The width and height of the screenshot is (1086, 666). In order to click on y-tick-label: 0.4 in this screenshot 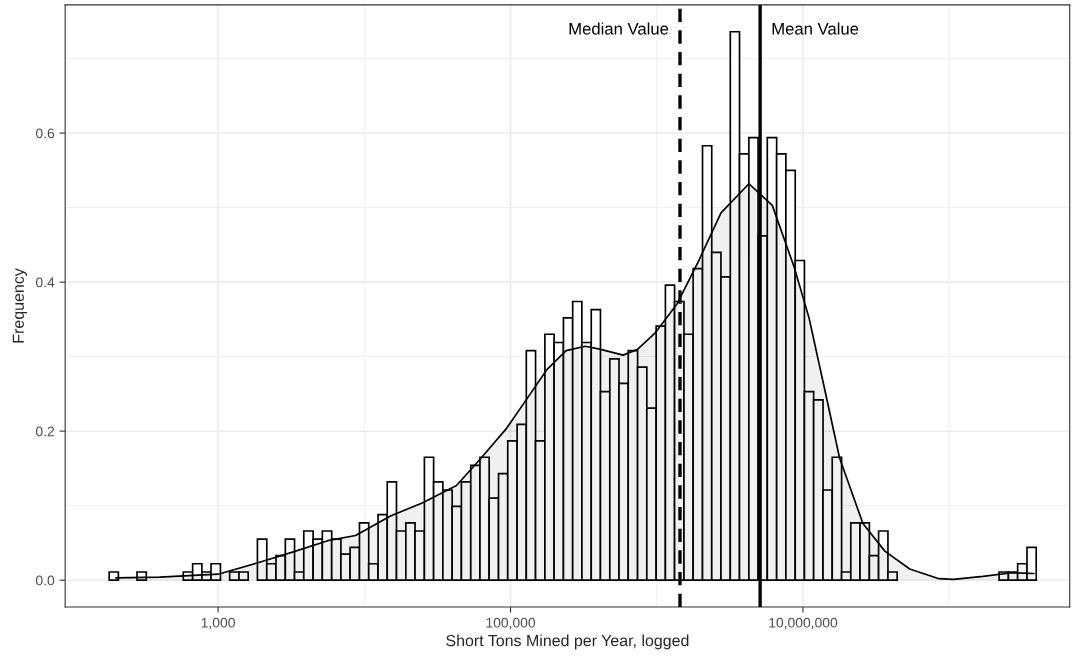, I will do `click(45, 282)`.